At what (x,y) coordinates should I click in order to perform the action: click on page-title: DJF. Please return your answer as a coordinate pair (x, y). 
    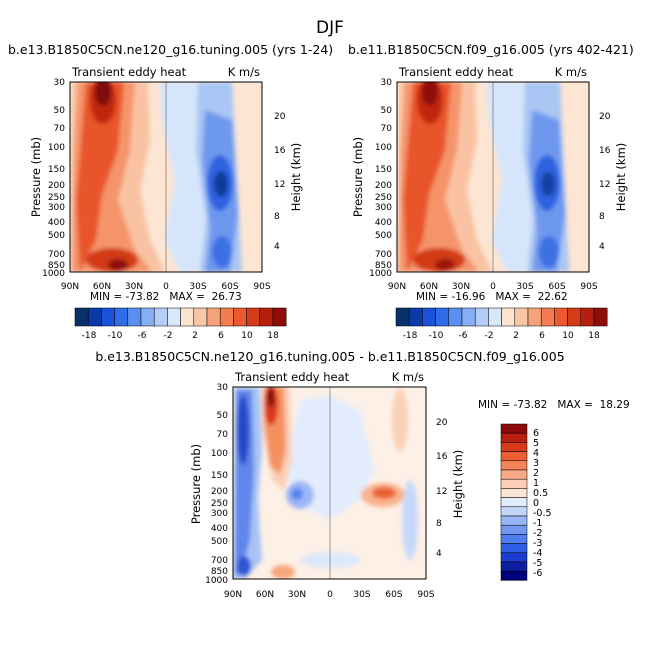
    Looking at the image, I should click on (330, 28).